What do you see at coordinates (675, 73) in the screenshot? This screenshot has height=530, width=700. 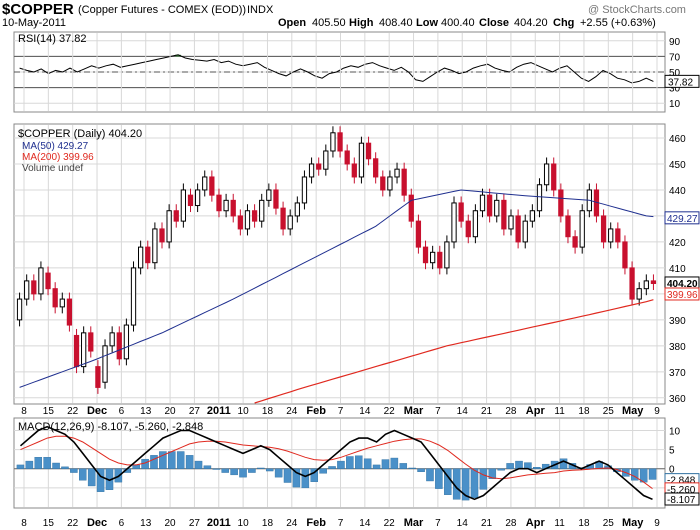 I see `rsi-tick-label: 50` at bounding box center [675, 73].